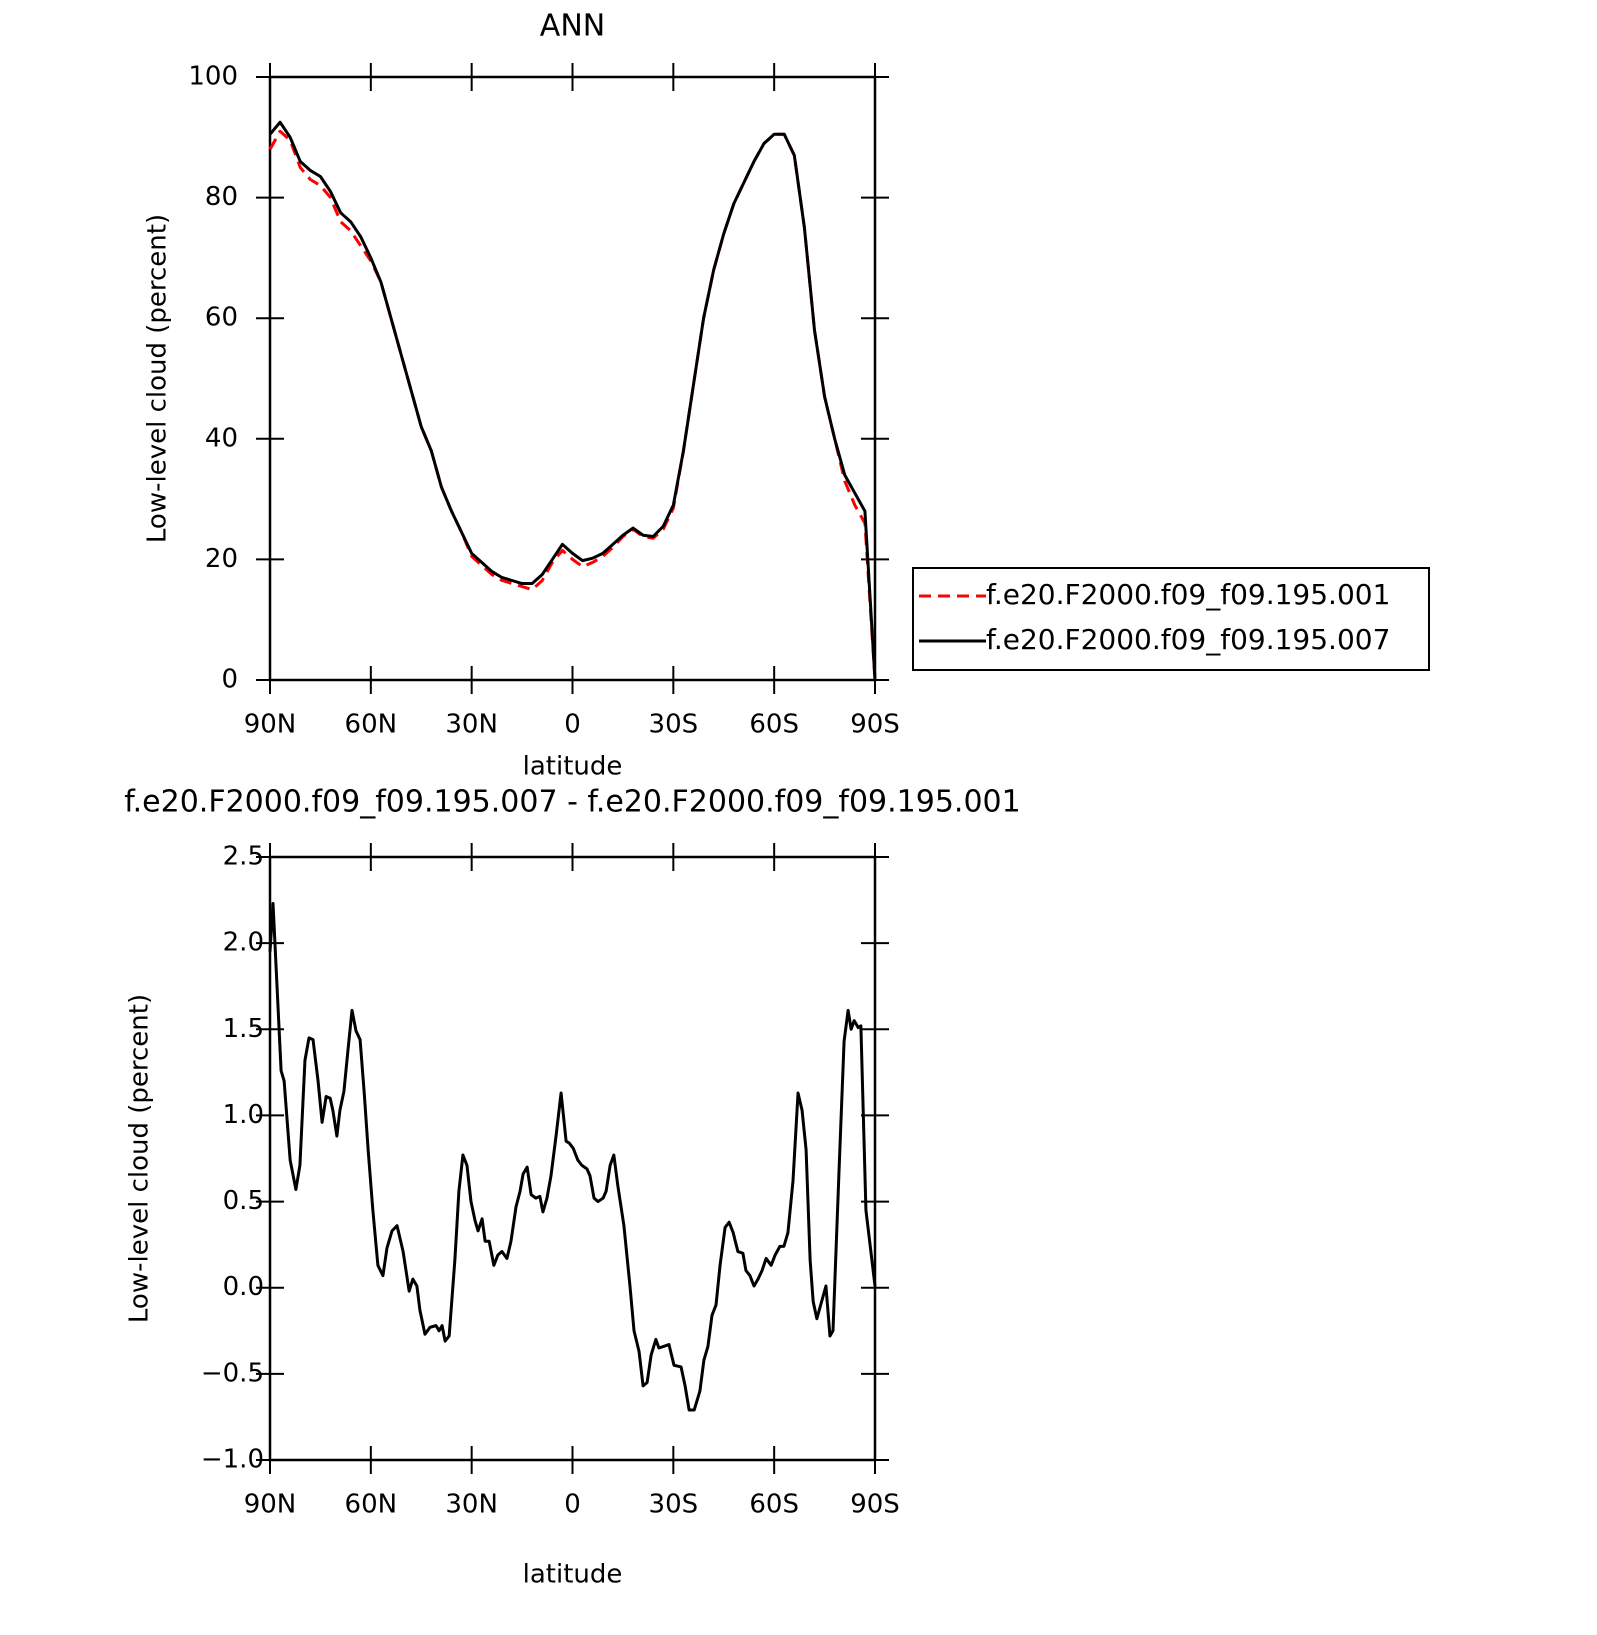  Describe the element at coordinates (221, 318) in the screenshot. I see `y-tick-label: 60` at that location.